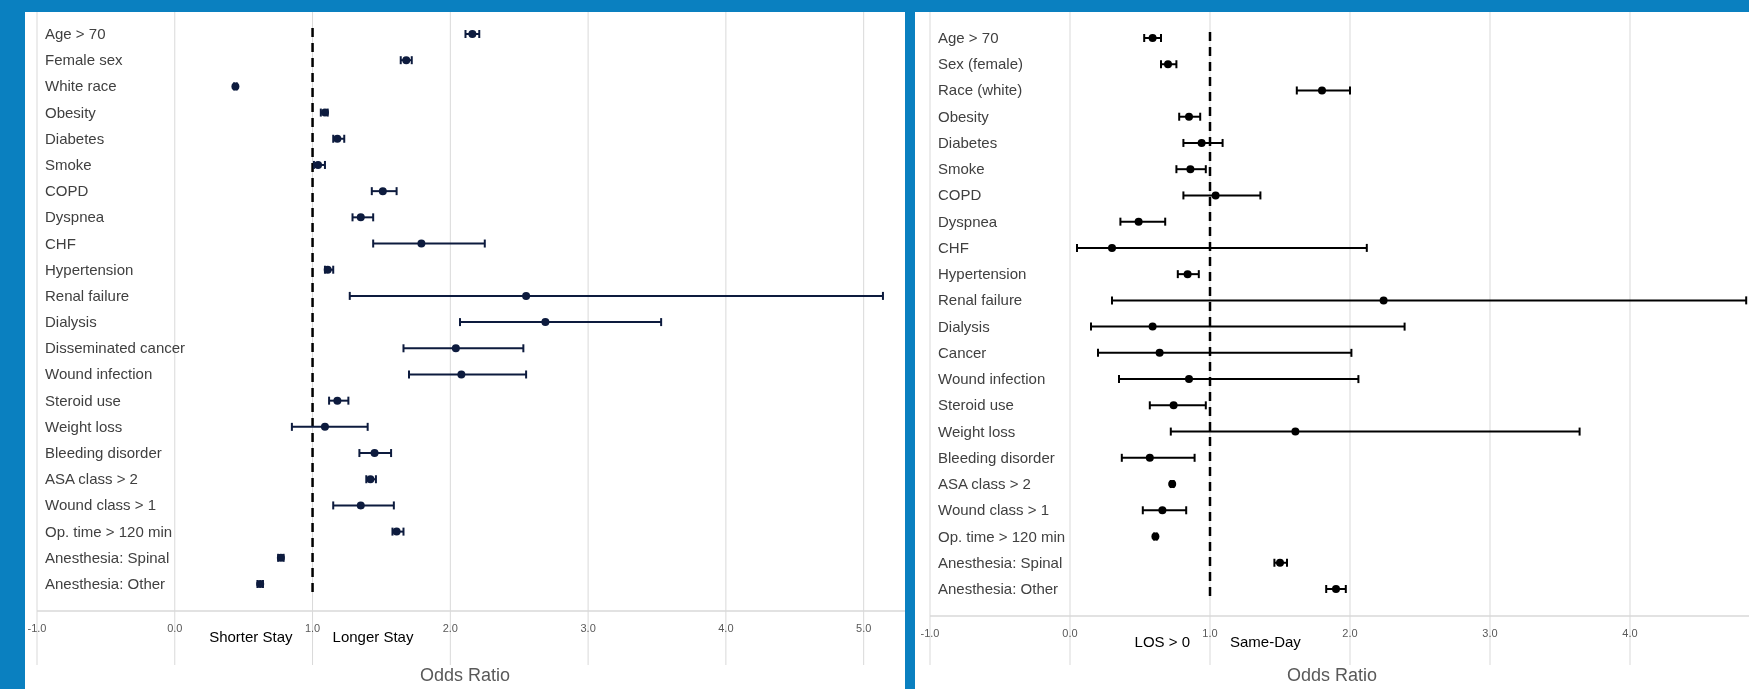 Image resolution: width=1749 pixels, height=689 pixels. What do you see at coordinates (981, 64) in the screenshot?
I see `y-tick-label: Sex (female)` at bounding box center [981, 64].